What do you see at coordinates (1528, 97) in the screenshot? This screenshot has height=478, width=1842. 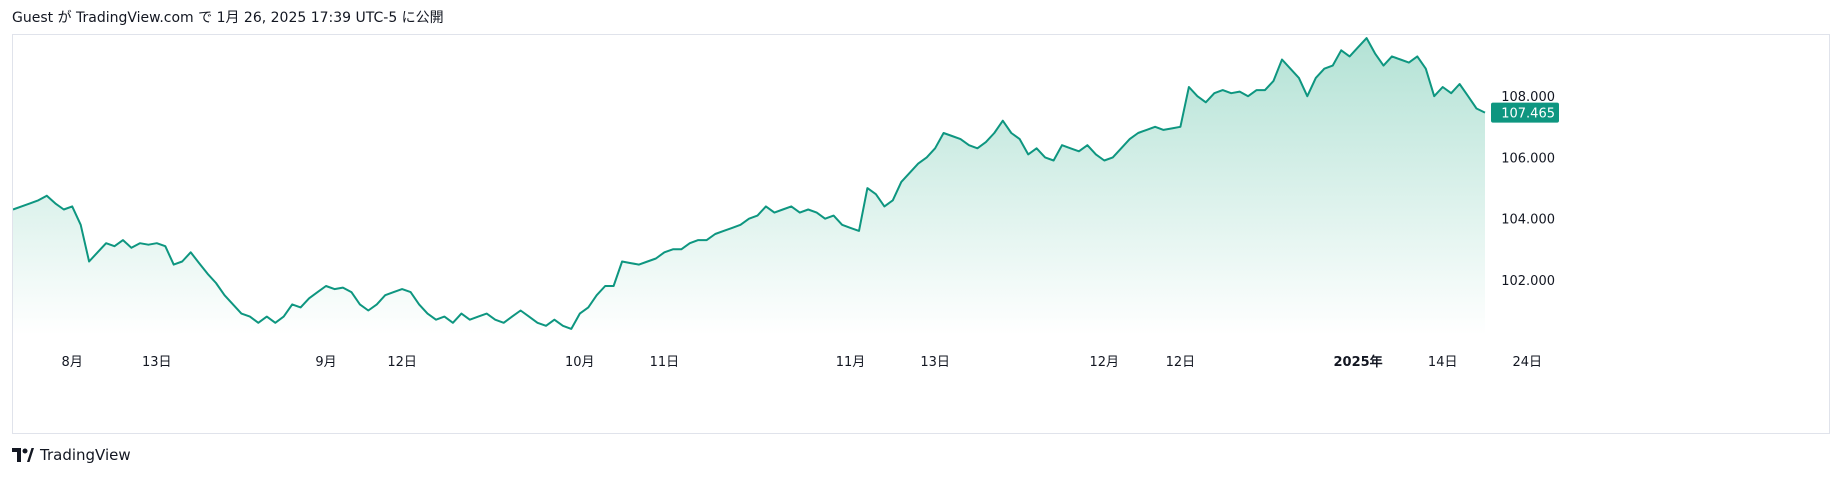 I see `y-axis-tick-label: 108.000` at bounding box center [1528, 97].